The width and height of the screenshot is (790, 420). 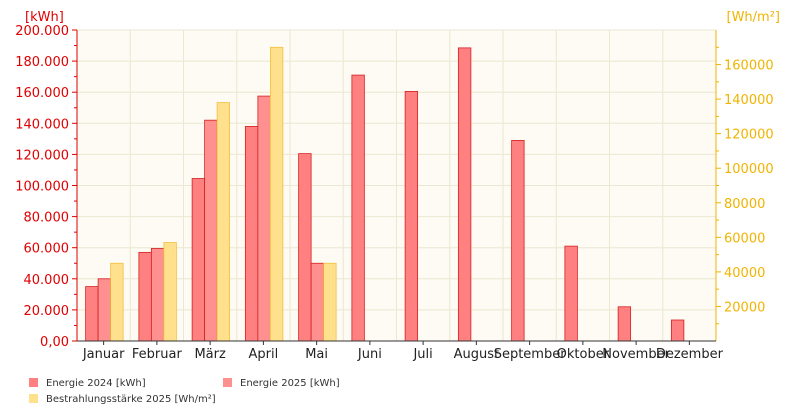 What do you see at coordinates (749, 135) in the screenshot?
I see `right-axis-tick-label: 120000` at bounding box center [749, 135].